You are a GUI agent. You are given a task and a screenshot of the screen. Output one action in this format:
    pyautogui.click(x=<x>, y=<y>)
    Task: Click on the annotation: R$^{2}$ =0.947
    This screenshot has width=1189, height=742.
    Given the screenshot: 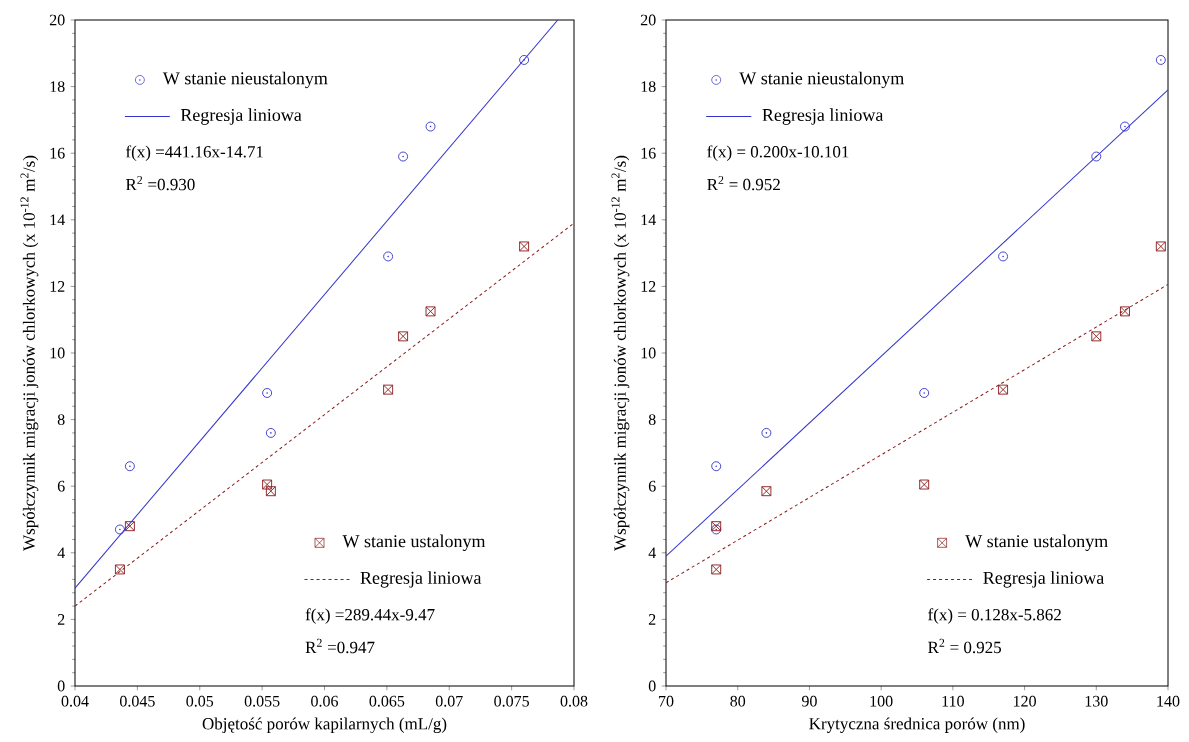 What is the action you would take?
    pyautogui.click(x=340, y=646)
    